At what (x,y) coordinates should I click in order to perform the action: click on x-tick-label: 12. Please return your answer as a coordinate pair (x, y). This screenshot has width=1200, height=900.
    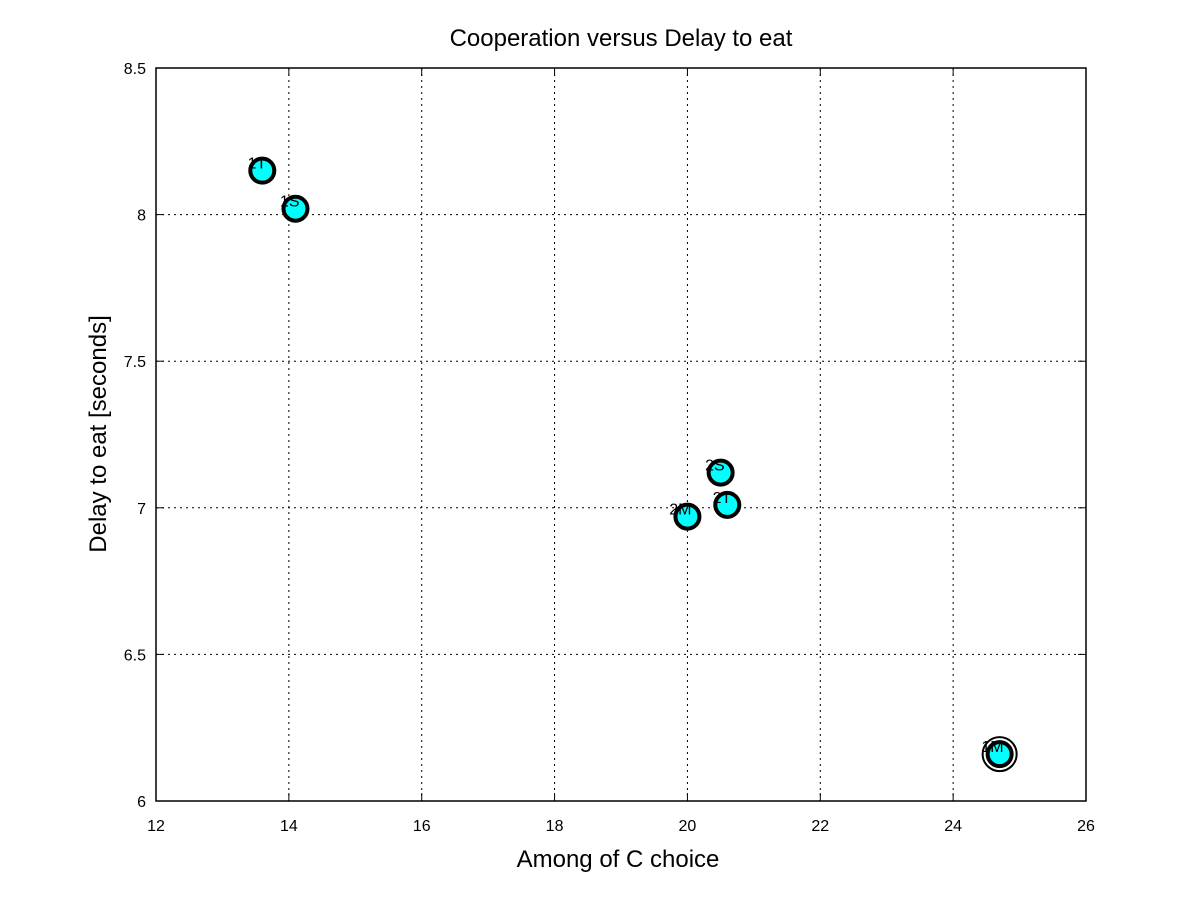
    Looking at the image, I should click on (156, 826).